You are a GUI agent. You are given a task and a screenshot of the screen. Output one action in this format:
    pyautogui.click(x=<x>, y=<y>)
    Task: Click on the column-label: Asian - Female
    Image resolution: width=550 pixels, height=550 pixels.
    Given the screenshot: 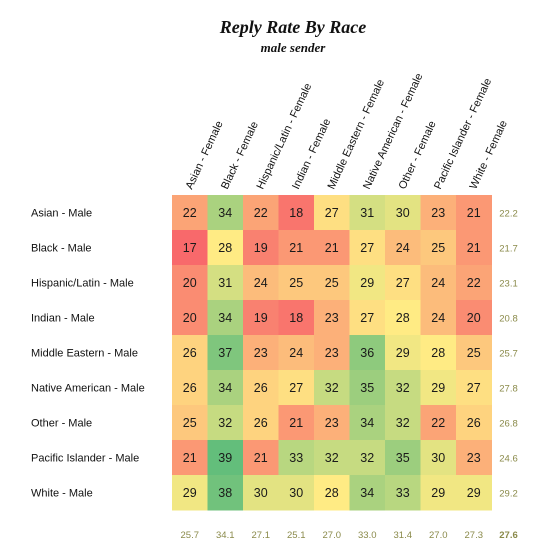 What is the action you would take?
    pyautogui.click(x=205, y=155)
    